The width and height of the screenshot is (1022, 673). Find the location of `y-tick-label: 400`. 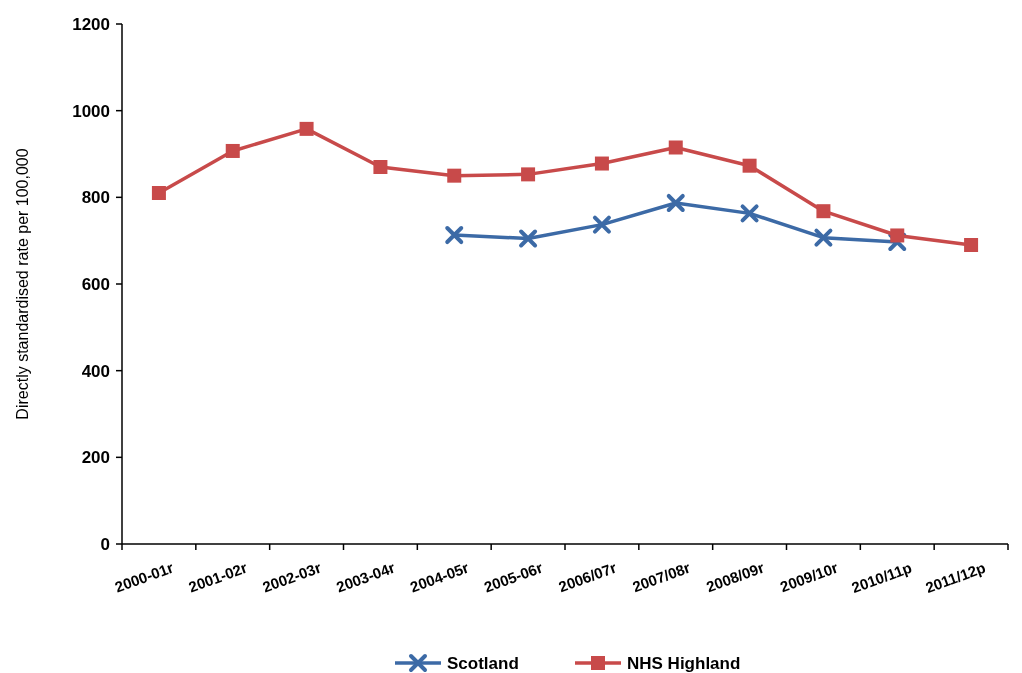

y-tick-label: 400 is located at coordinates (95, 371).